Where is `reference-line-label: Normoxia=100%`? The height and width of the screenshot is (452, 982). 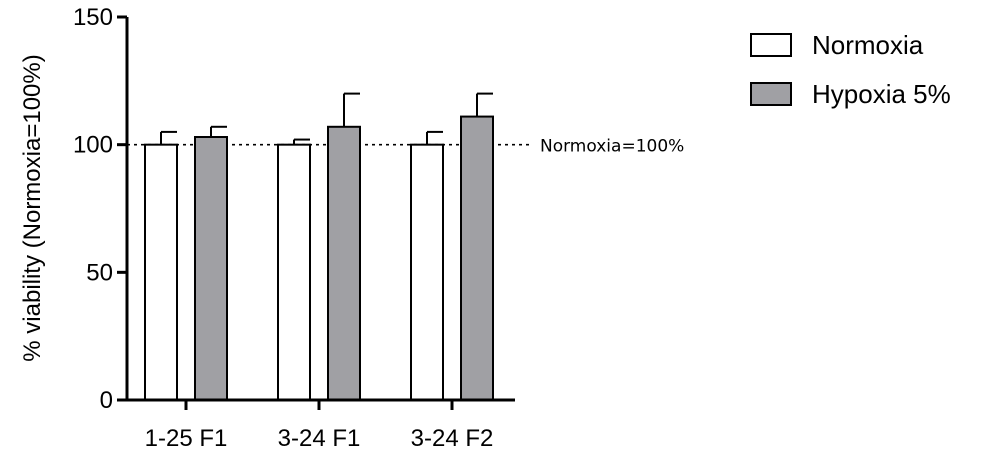
reference-line-label: Normoxia=100% is located at coordinates (612, 147).